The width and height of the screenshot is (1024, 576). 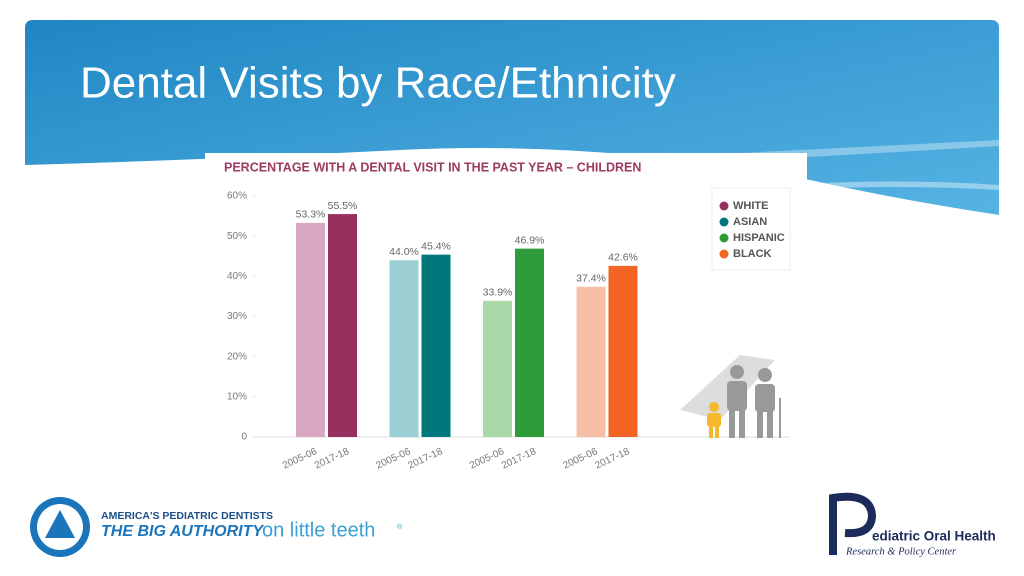 I want to click on legend-label: HISPANIC, so click(x=759, y=238).